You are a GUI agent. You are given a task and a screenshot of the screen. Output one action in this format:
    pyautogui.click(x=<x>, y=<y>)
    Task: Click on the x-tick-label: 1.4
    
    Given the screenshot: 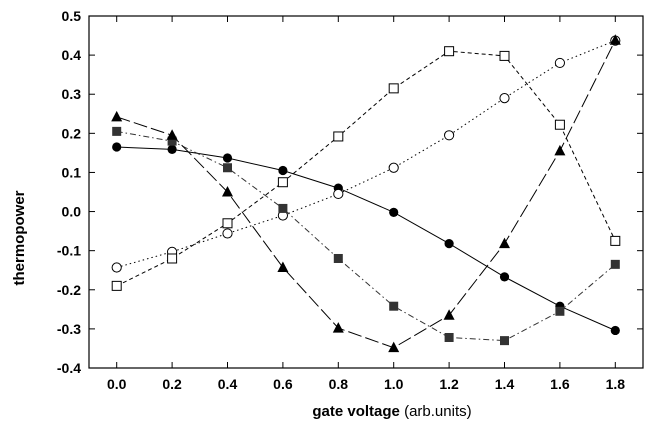 What is the action you would take?
    pyautogui.click(x=505, y=384)
    